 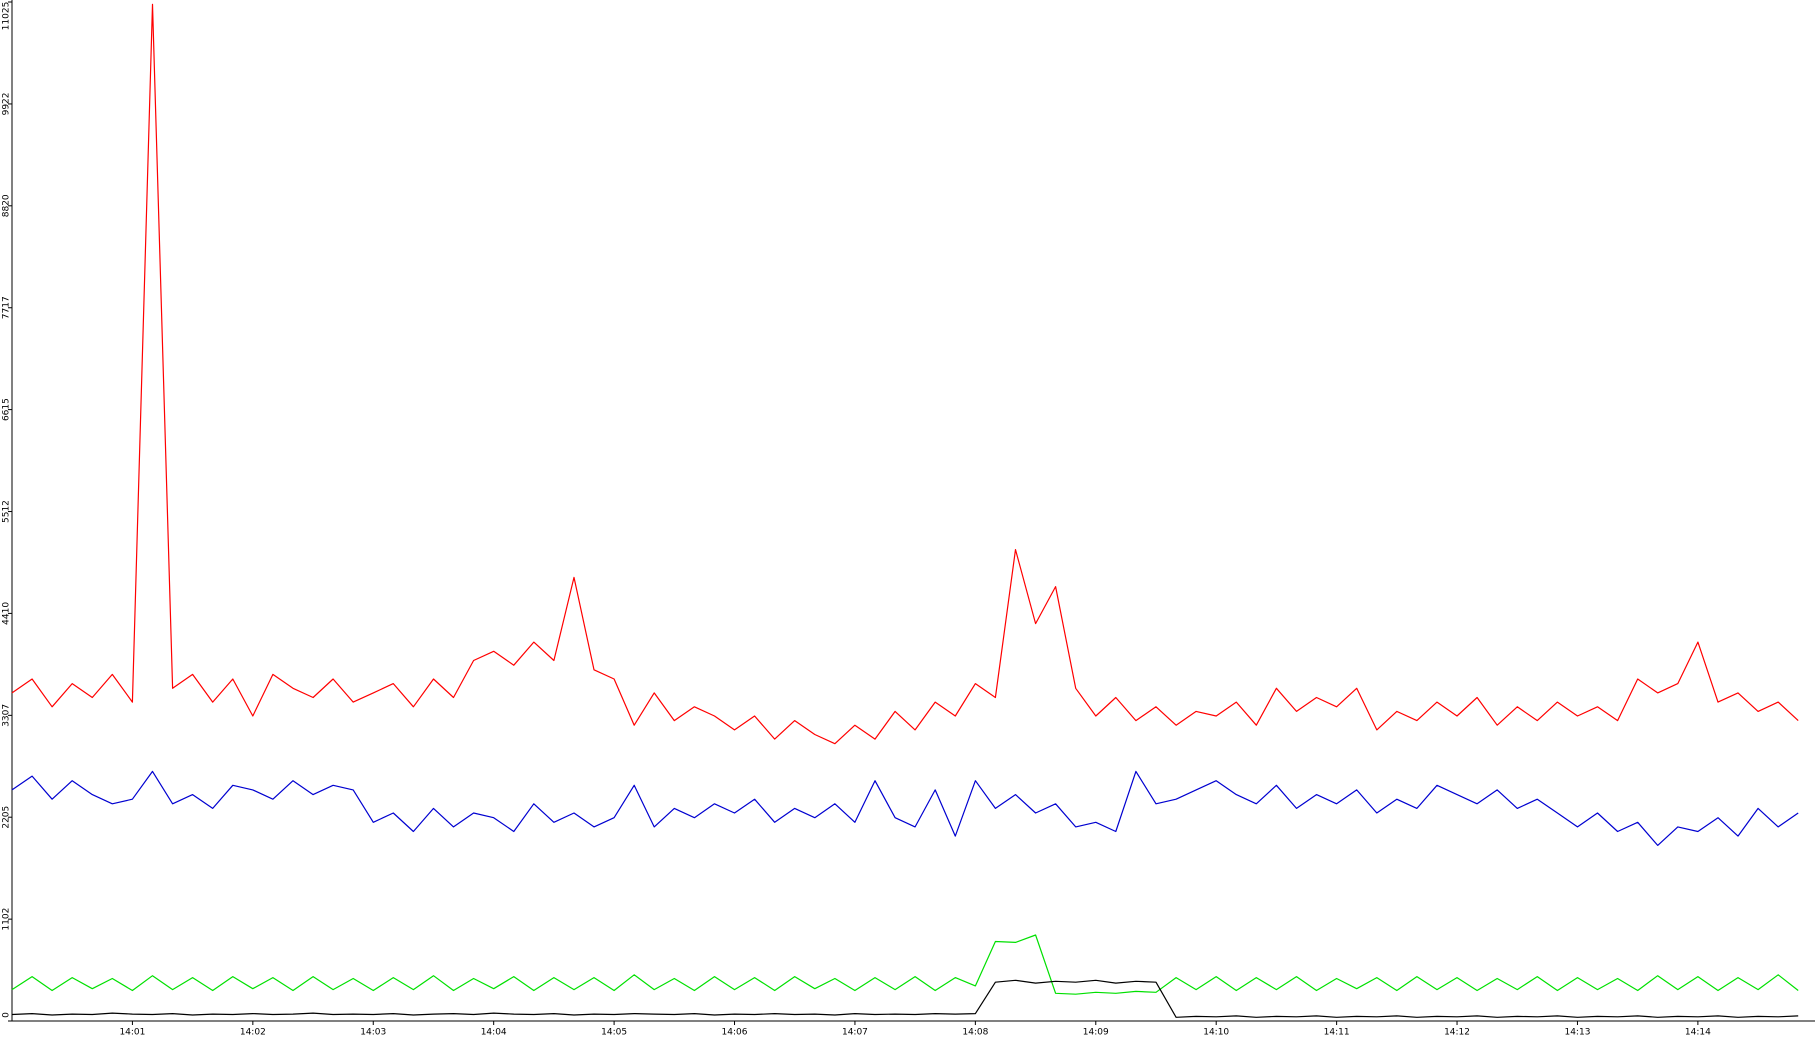 I want to click on y-tick-label: 2205, so click(x=7, y=817).